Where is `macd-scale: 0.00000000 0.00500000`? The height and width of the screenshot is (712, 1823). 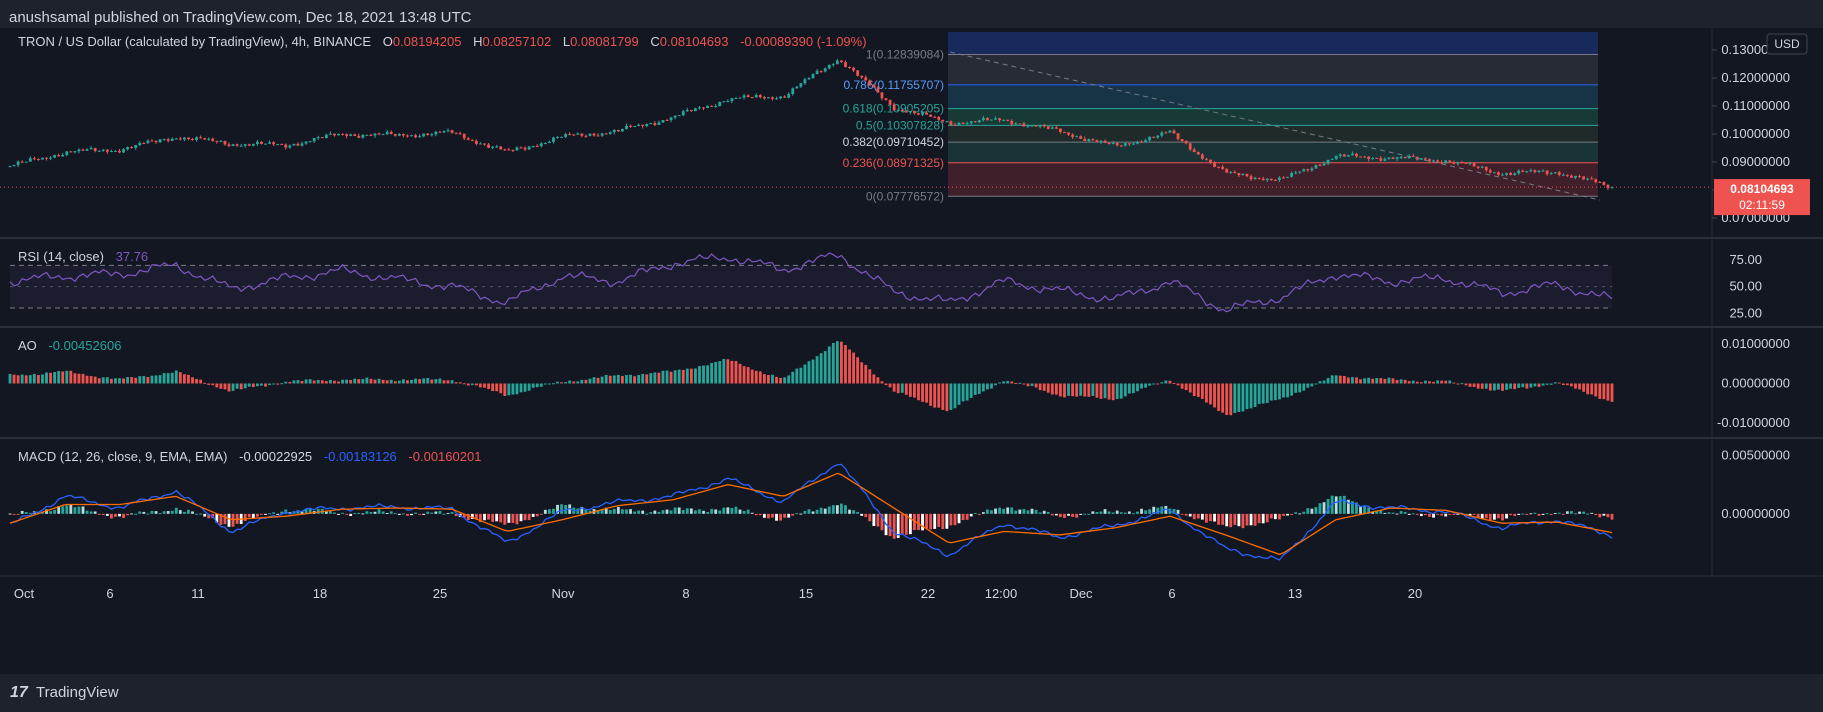 macd-scale: 0.00000000 0.00500000 is located at coordinates (1755, 483).